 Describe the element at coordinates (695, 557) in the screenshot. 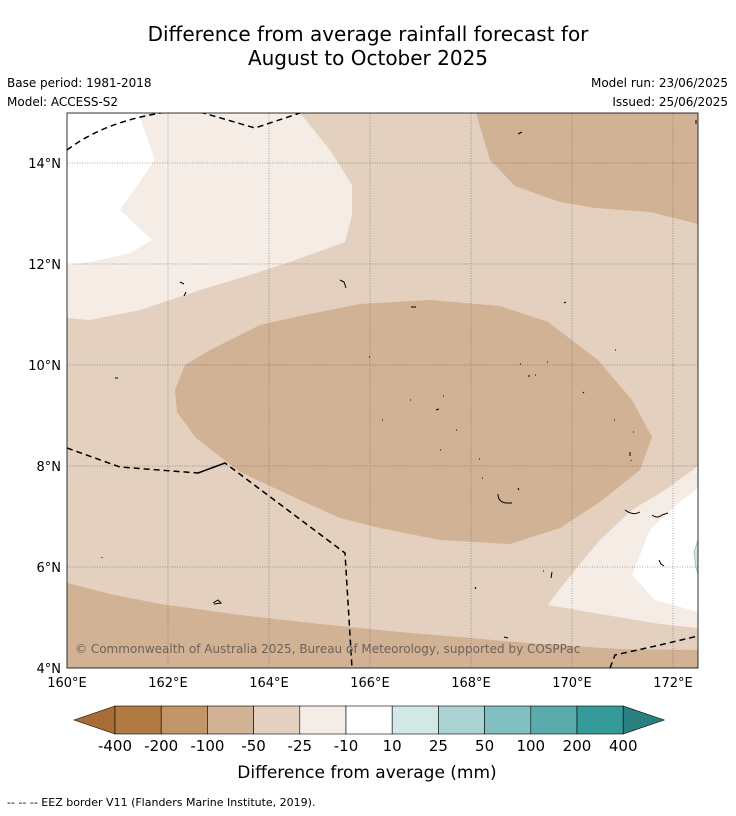

I see `band-10-25-patch` at that location.